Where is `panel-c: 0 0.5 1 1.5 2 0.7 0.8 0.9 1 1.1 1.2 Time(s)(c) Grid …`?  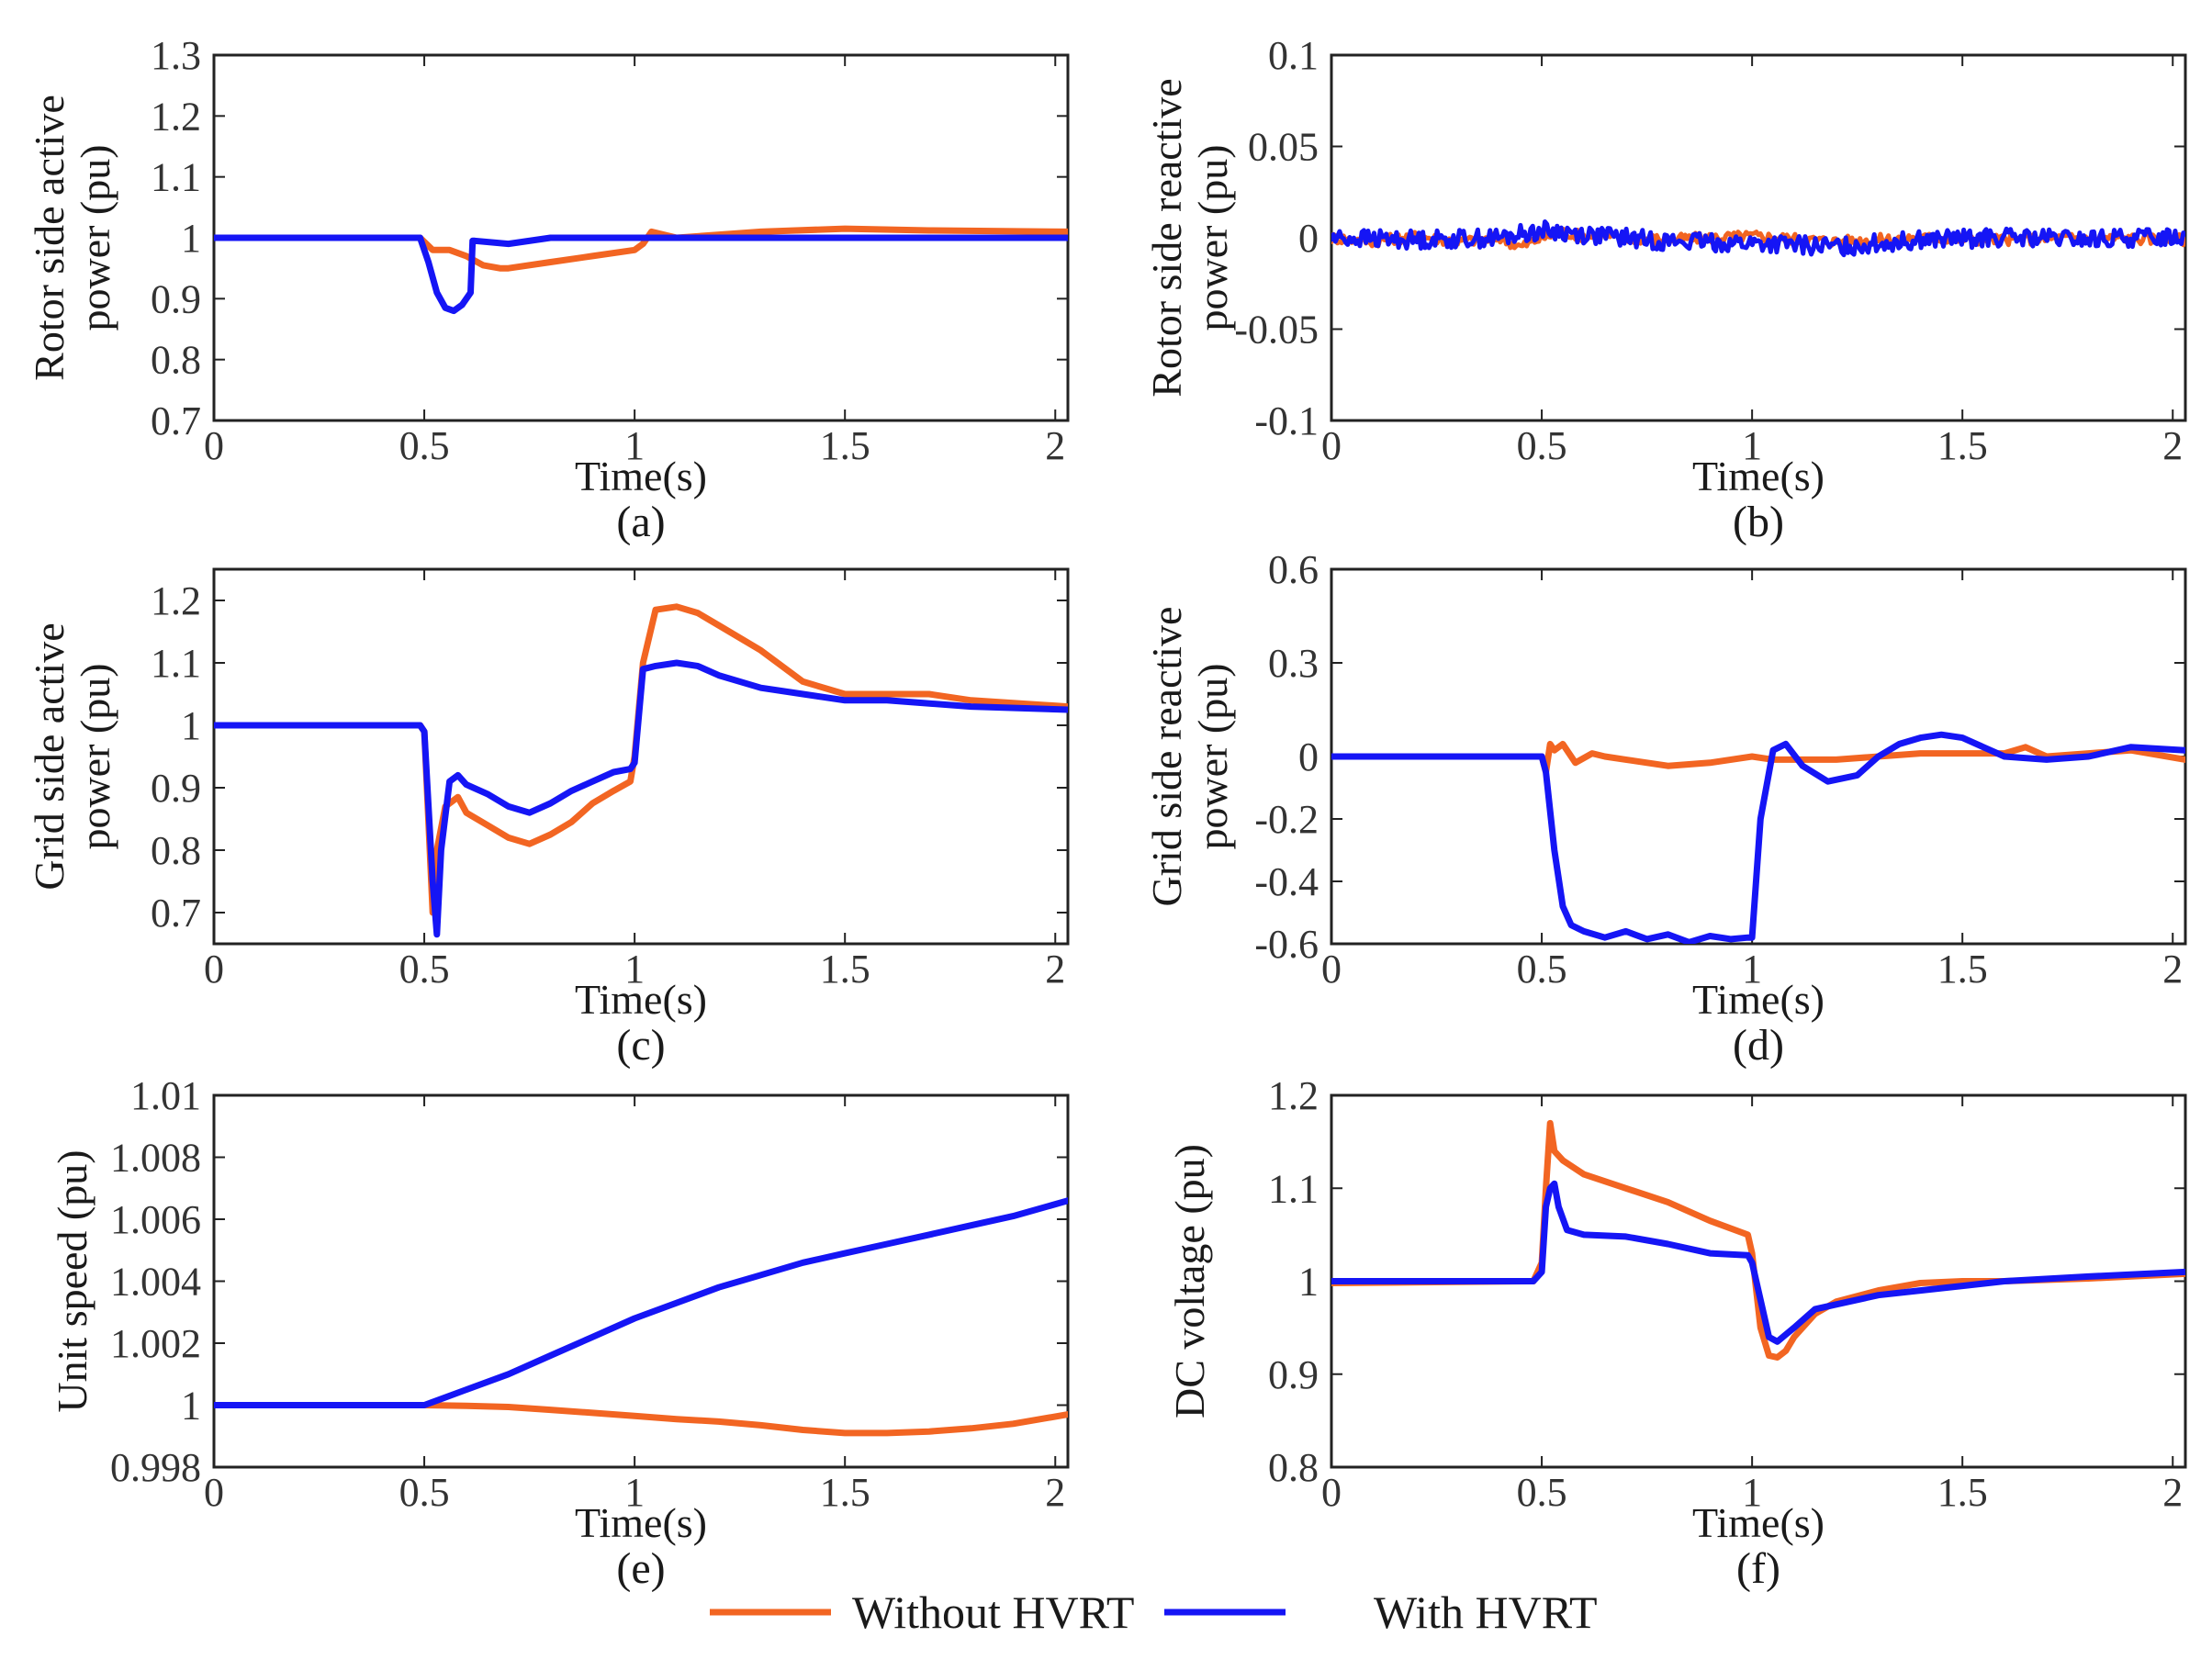 panel-c: 0 0.5 1 1.5 2 0.7 0.8 0.9 1 1.1 1.2 Time(s)(c) Grid … is located at coordinates (548, 818).